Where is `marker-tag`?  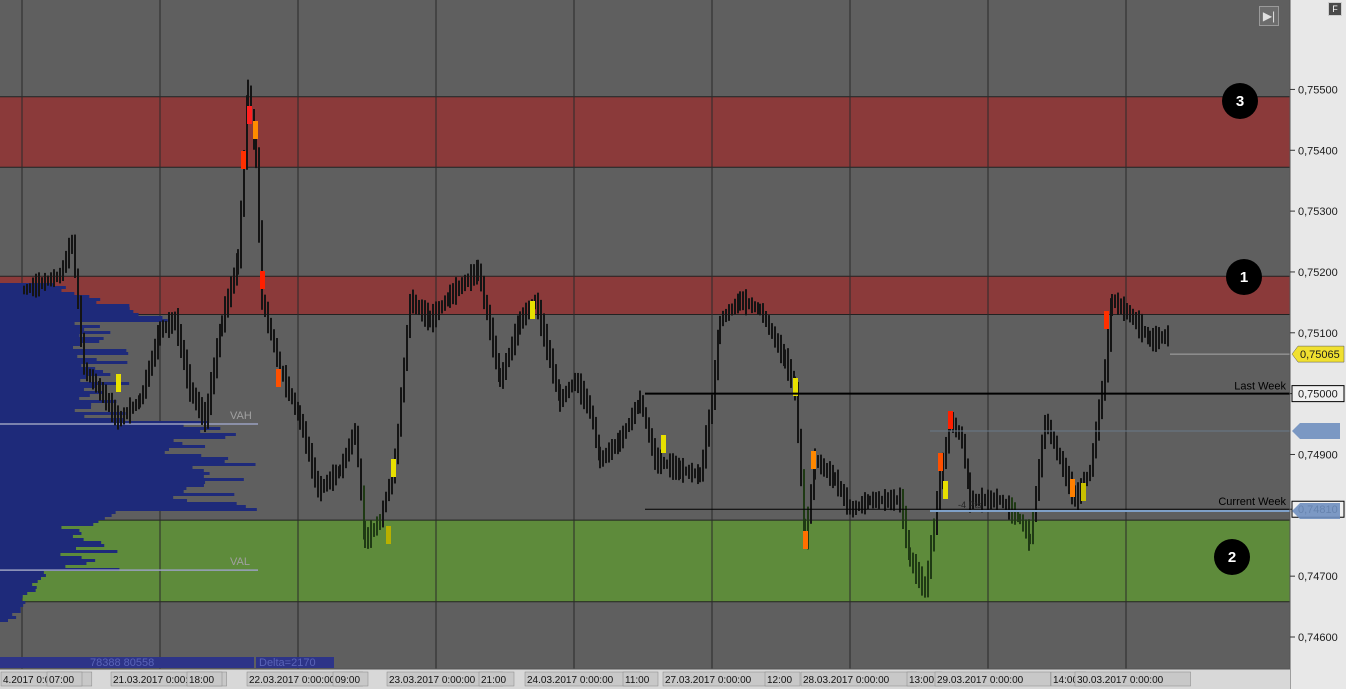
marker-tag is located at coordinates (1316, 431).